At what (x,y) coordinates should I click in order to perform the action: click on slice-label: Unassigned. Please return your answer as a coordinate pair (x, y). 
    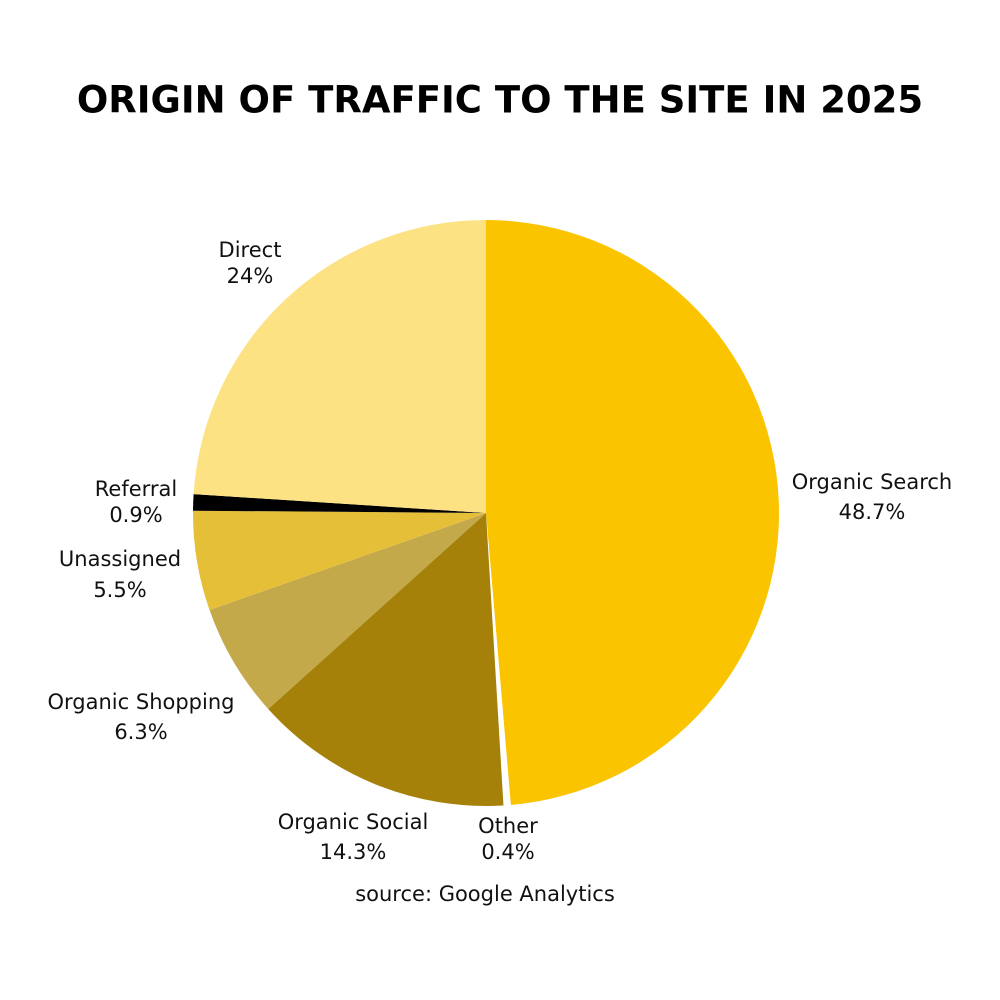
    Looking at the image, I should click on (120, 559).